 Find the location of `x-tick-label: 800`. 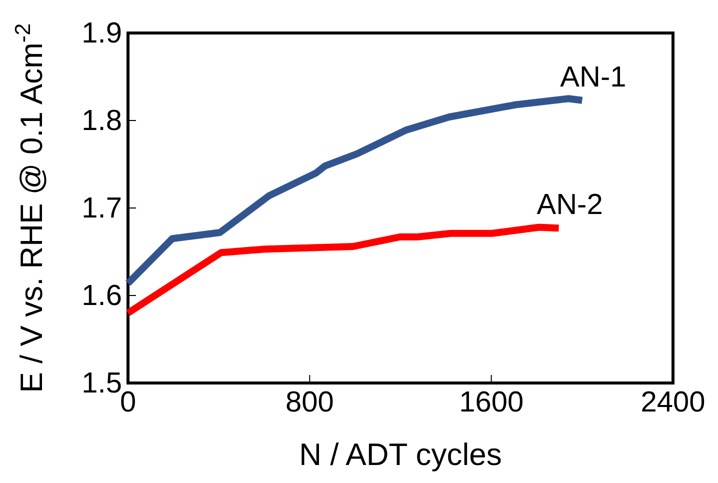

x-tick-label: 800 is located at coordinates (309, 402).